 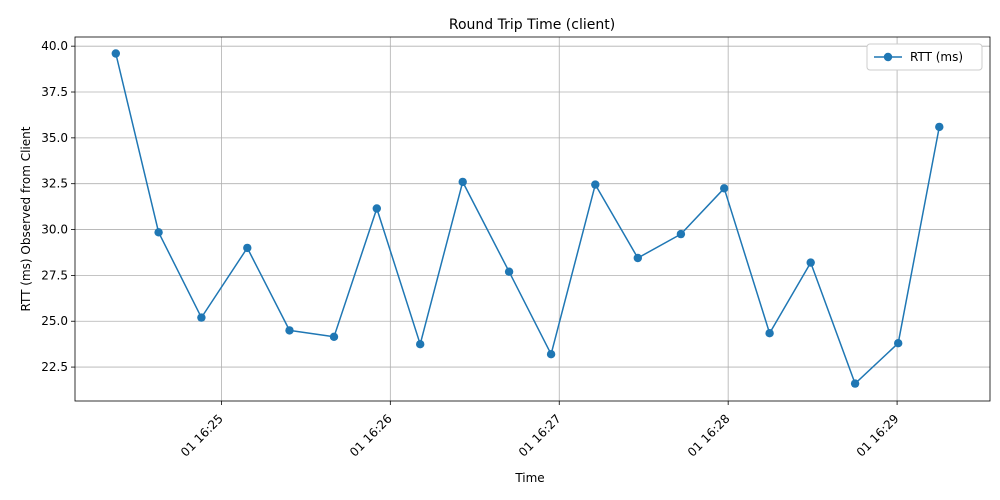 I want to click on y-tick-label: 35.0, so click(x=54, y=138).